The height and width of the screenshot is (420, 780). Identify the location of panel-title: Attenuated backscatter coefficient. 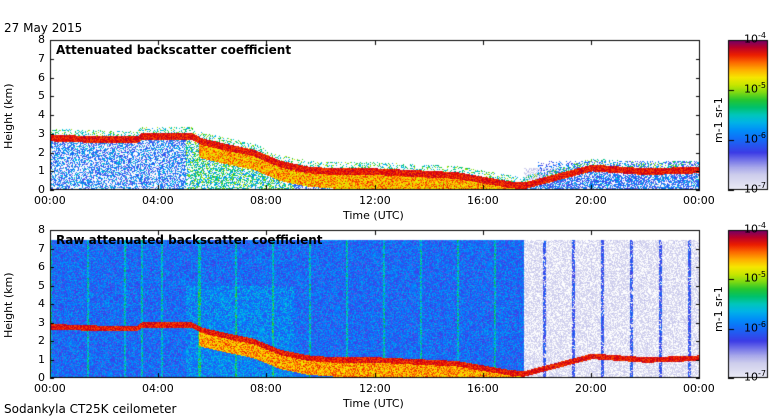
(174, 50).